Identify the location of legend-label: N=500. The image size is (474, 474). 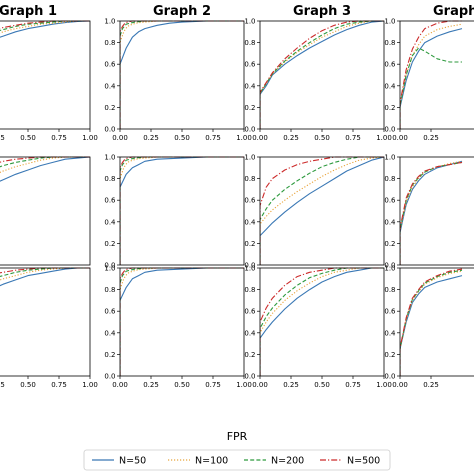
(363, 461).